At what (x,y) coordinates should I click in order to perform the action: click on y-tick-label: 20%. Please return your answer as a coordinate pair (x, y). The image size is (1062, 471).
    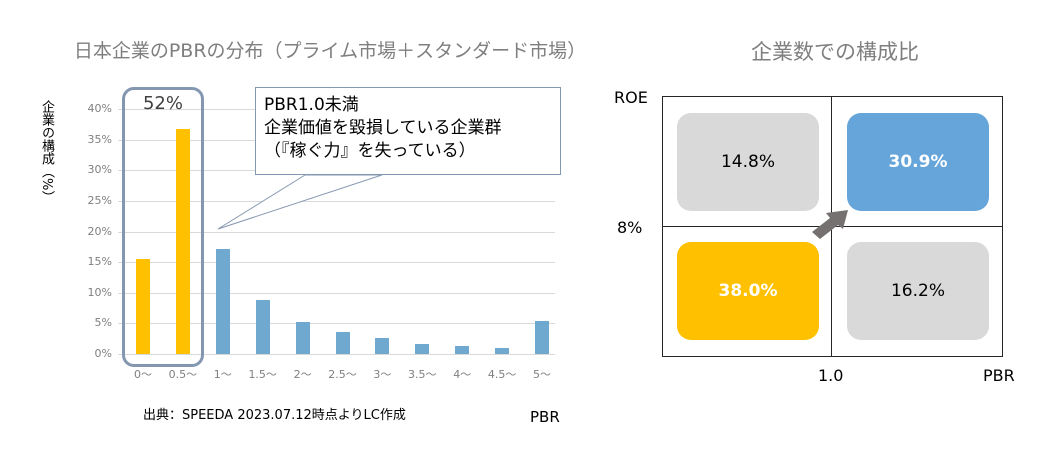
    Looking at the image, I should click on (99, 231).